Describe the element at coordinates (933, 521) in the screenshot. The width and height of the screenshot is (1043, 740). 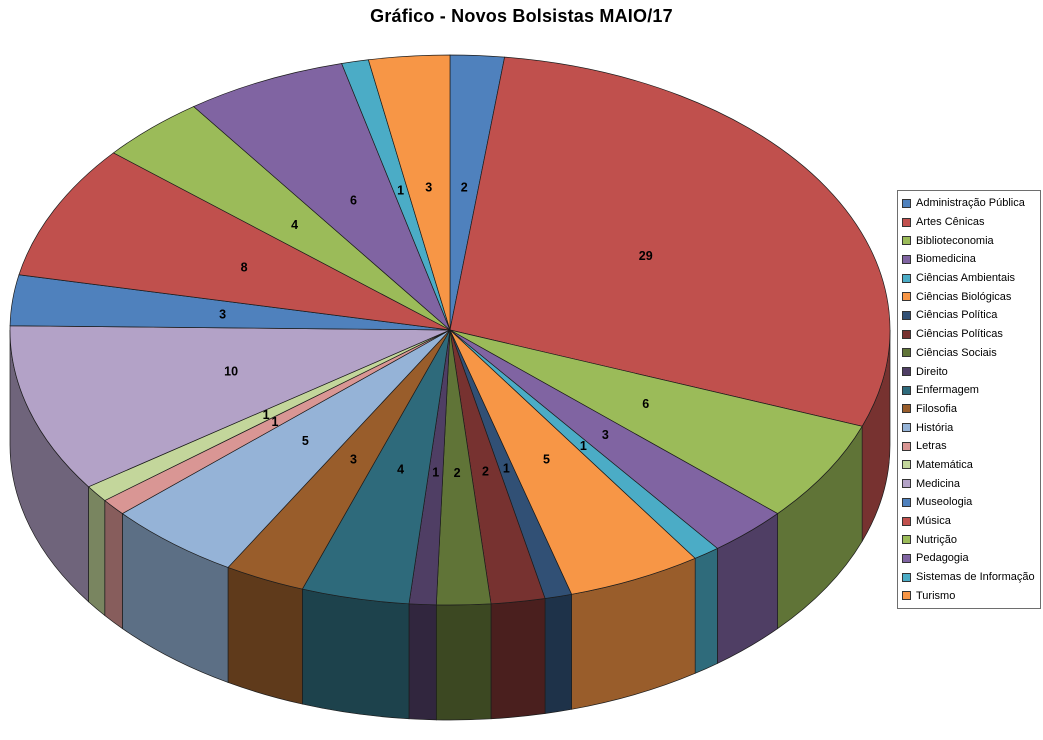
I see `legend-label: Música` at that location.